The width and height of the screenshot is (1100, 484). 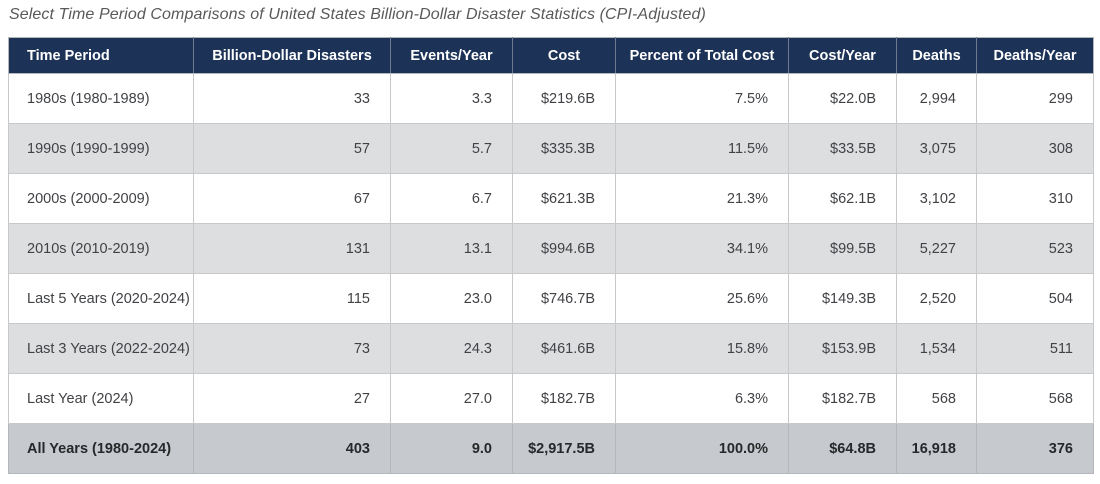 What do you see at coordinates (702, 98) in the screenshot?
I see `value-cell: 7.5%` at bounding box center [702, 98].